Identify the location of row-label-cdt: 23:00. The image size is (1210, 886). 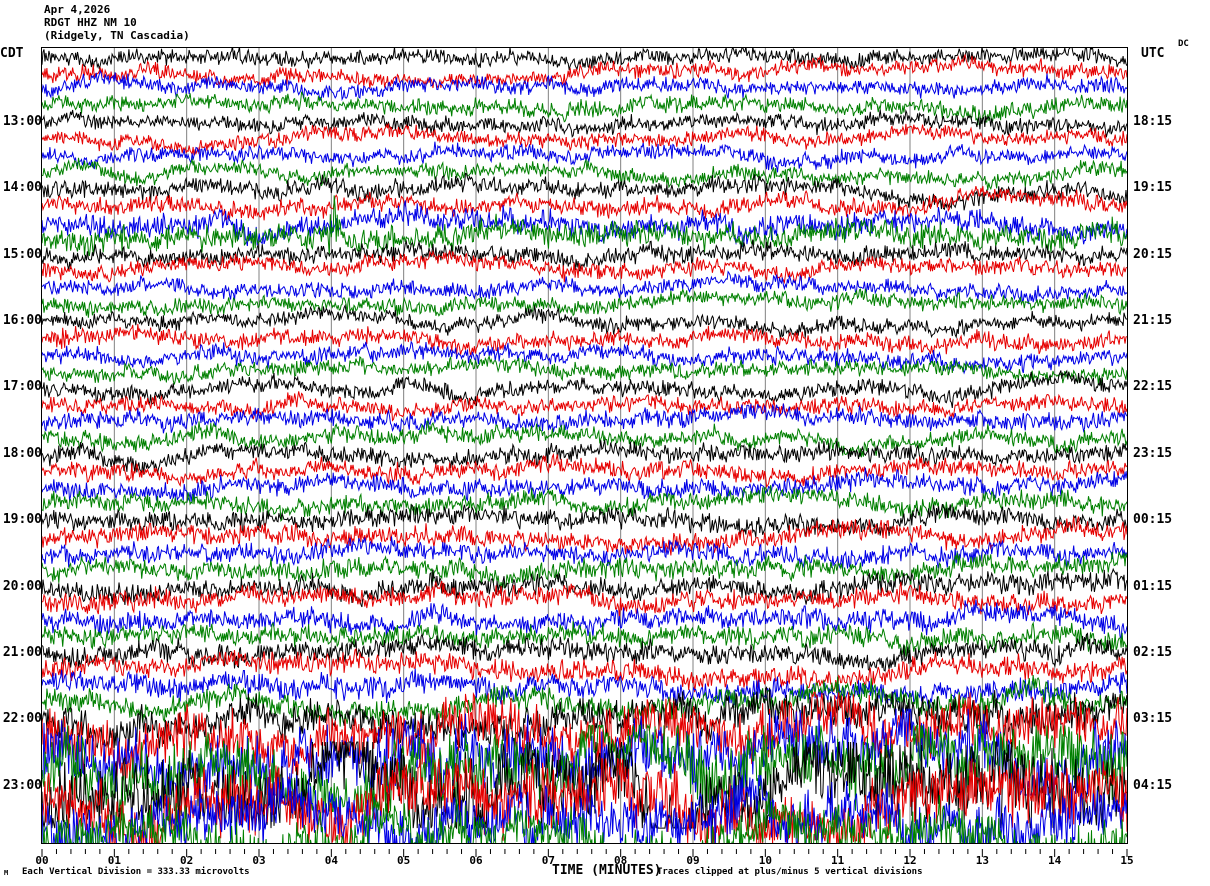
(22, 785).